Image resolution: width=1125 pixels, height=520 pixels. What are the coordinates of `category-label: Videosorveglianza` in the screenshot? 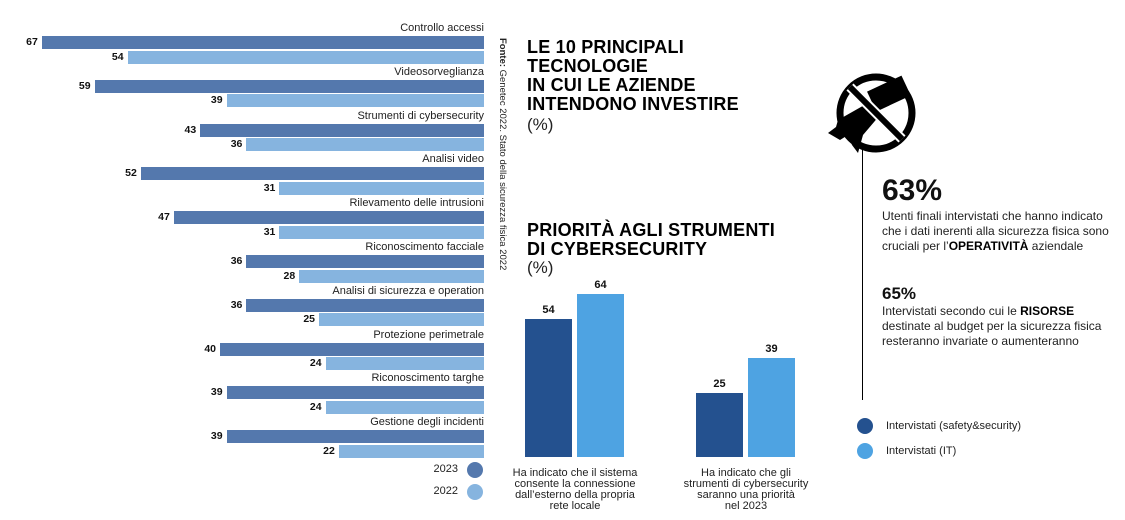 It's located at (439, 71).